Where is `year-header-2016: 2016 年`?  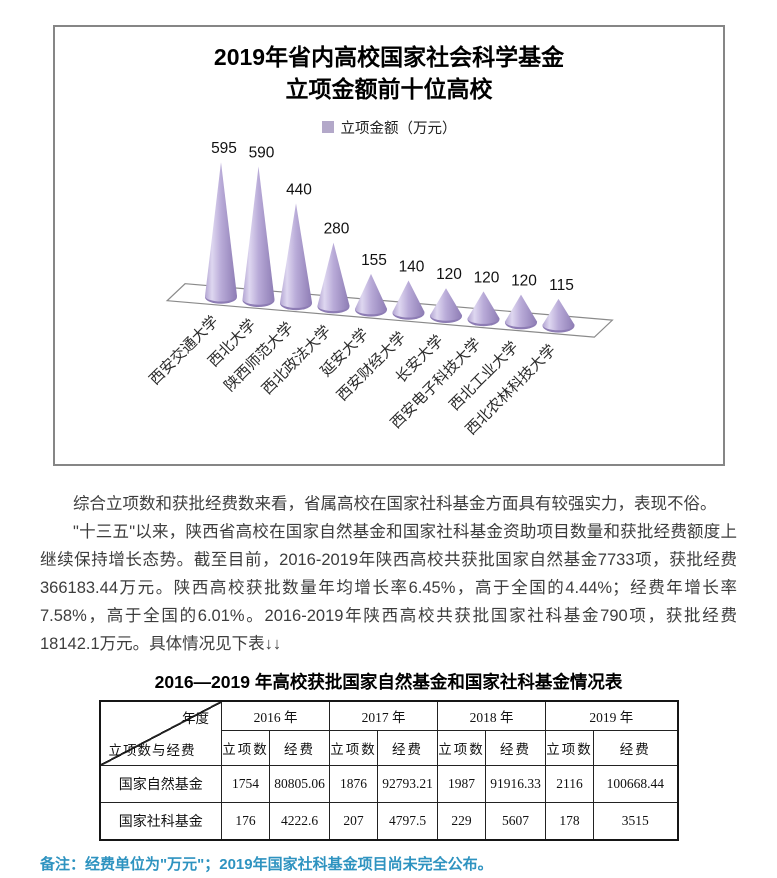
year-header-2016: 2016 年 is located at coordinates (275, 715).